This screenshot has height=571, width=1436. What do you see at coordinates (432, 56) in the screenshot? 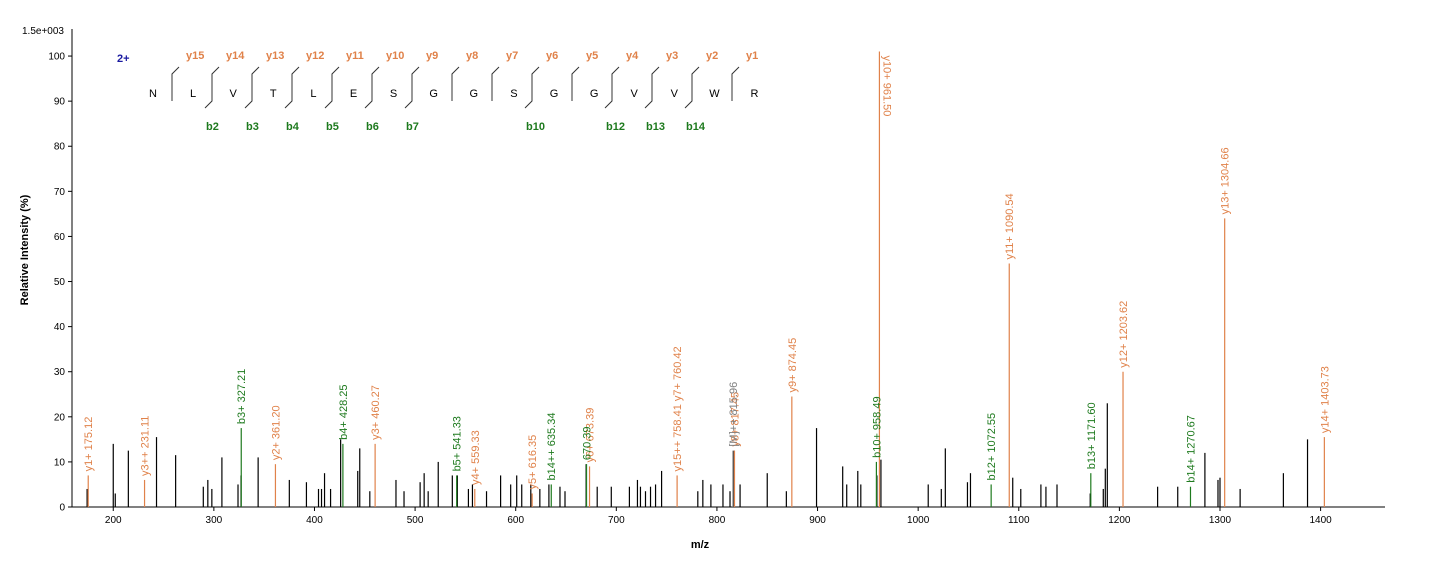
I see `y-ion-label: y9` at bounding box center [432, 56].